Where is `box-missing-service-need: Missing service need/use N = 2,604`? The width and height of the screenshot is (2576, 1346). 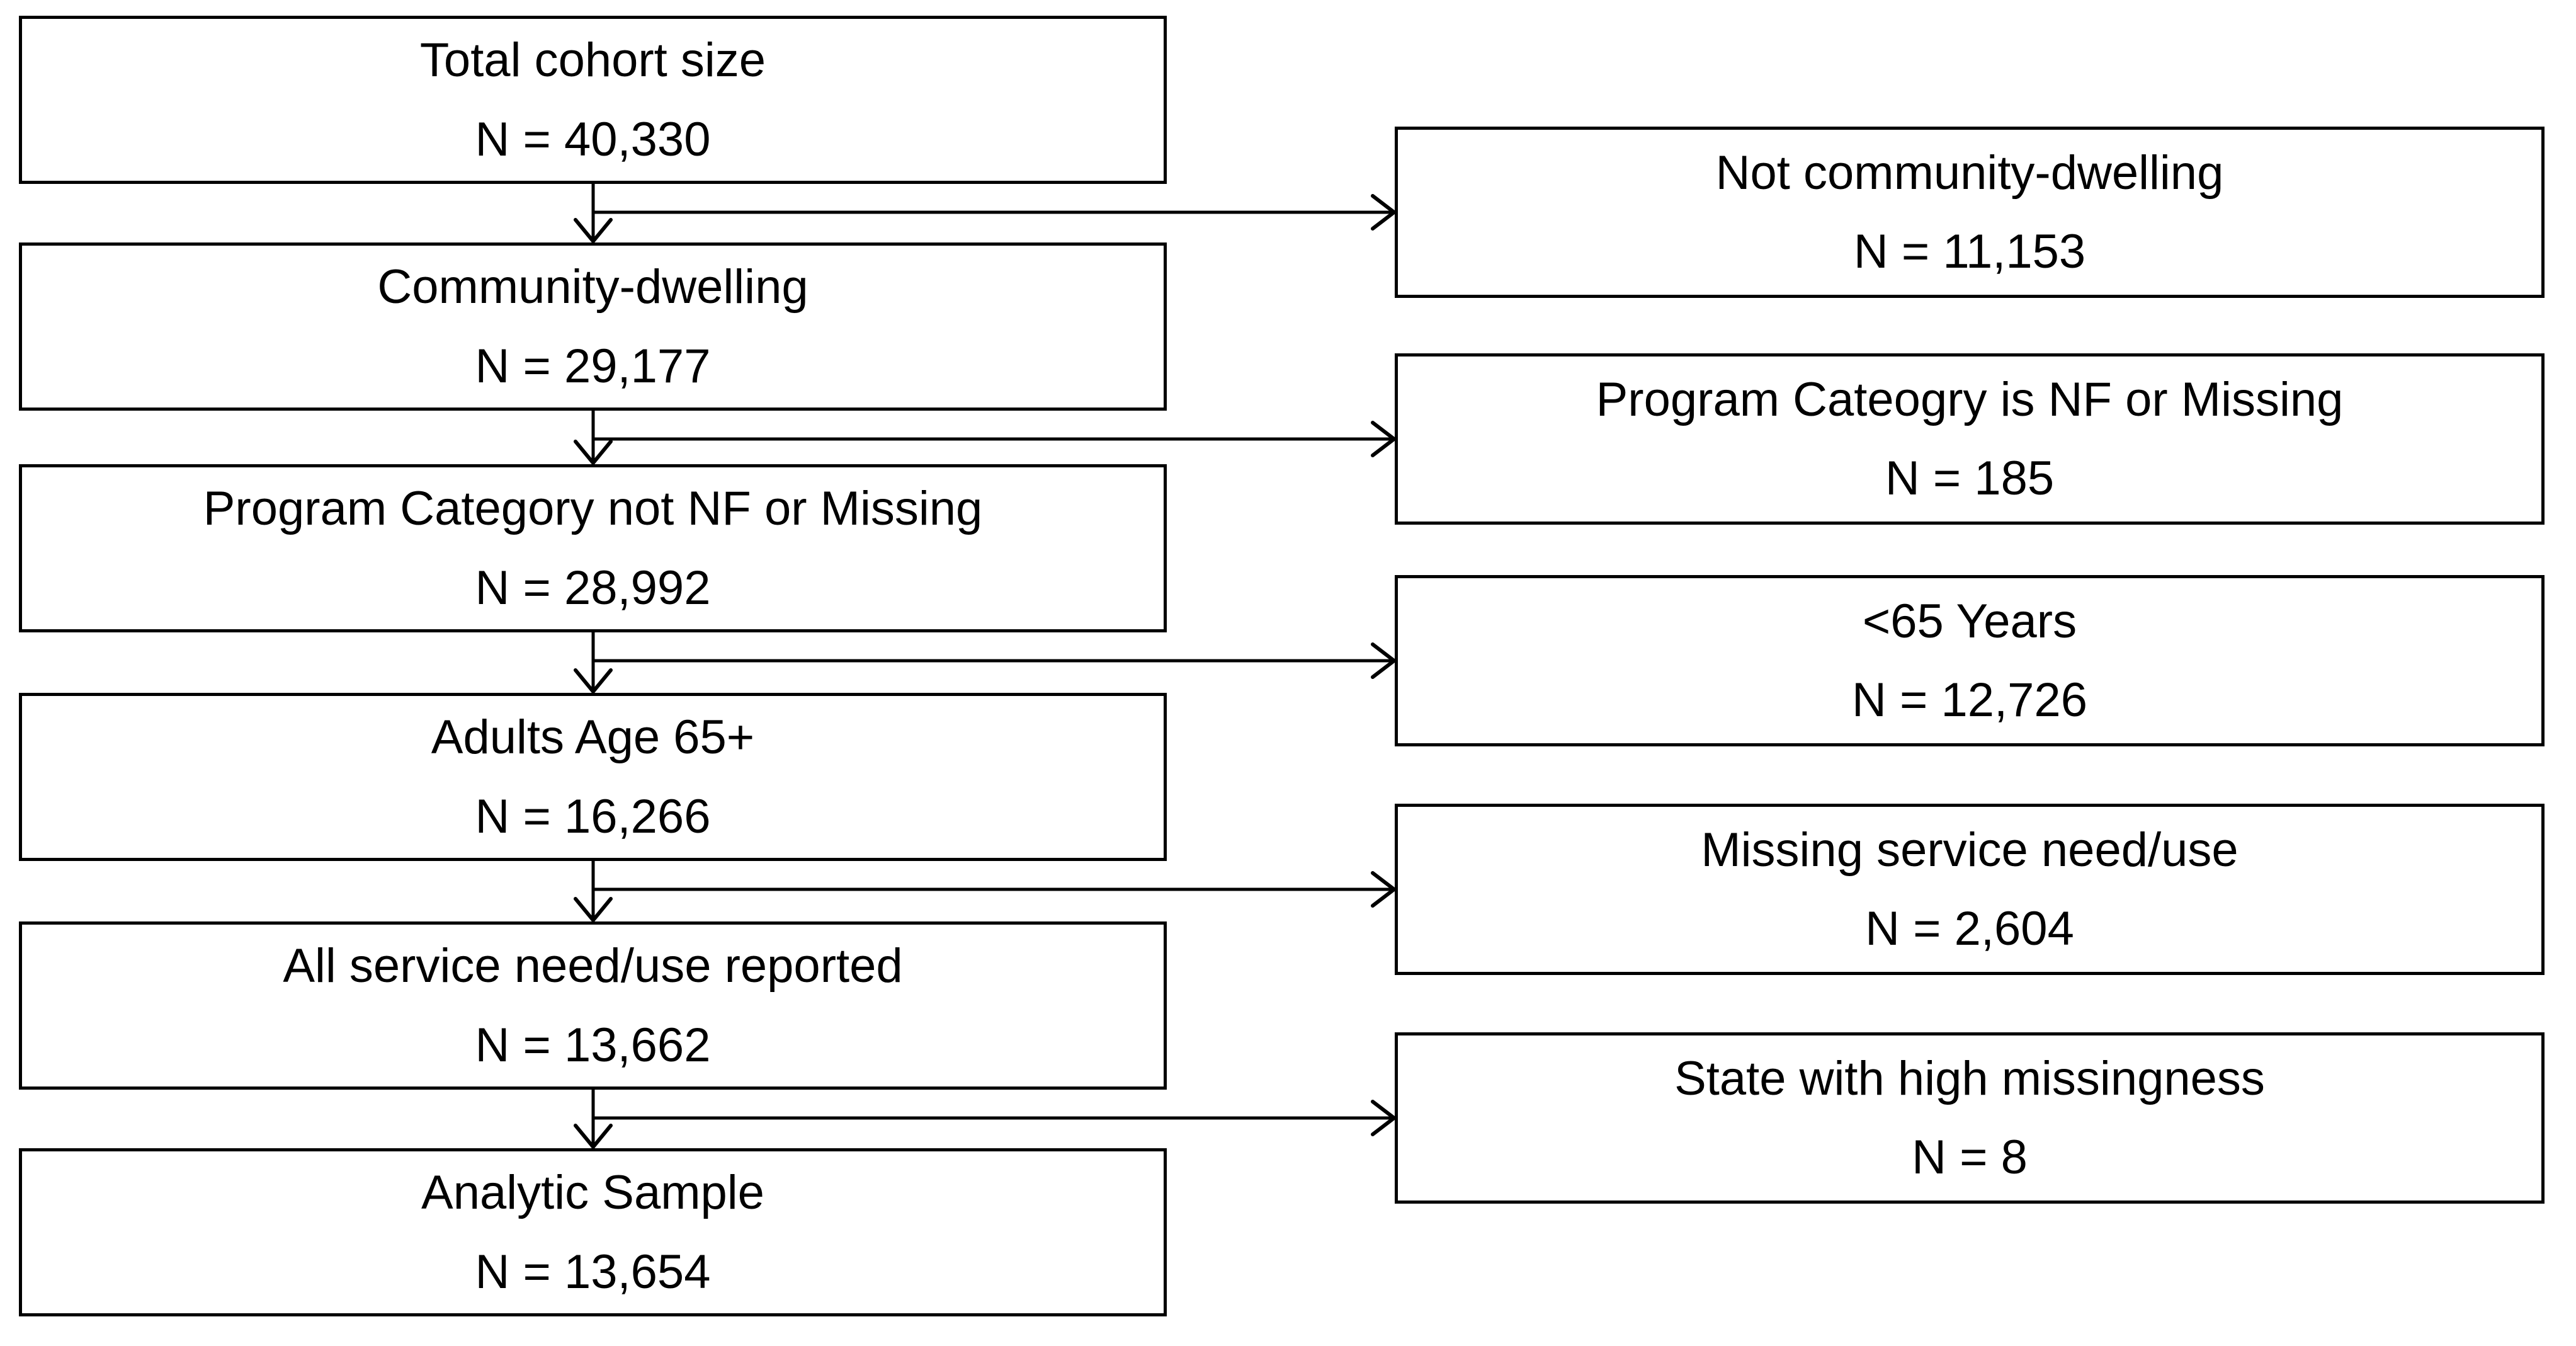
box-missing-service-need: Missing service need/use N = 2,604 is located at coordinates (1970, 889).